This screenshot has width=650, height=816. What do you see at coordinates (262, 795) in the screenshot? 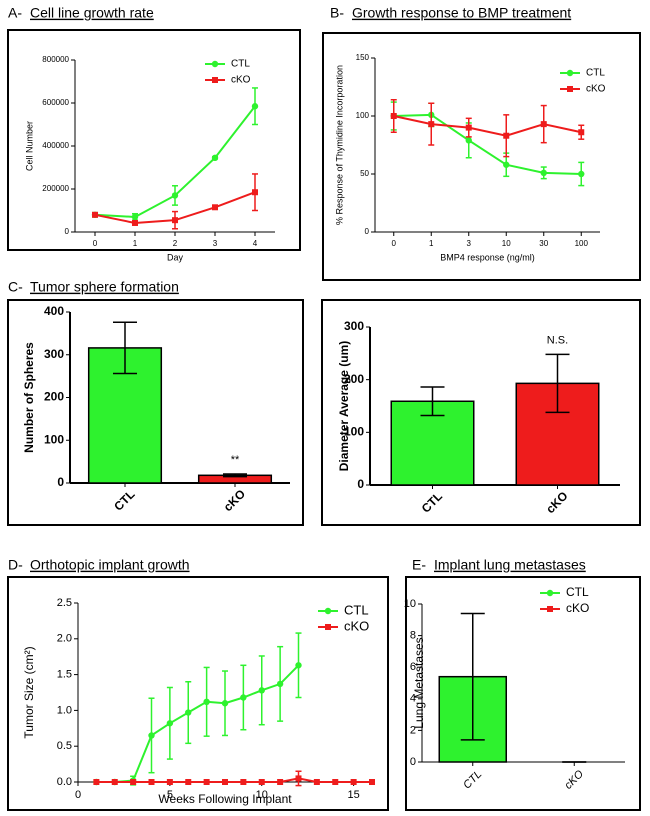
I see `x-tick-label: 10` at bounding box center [262, 795].